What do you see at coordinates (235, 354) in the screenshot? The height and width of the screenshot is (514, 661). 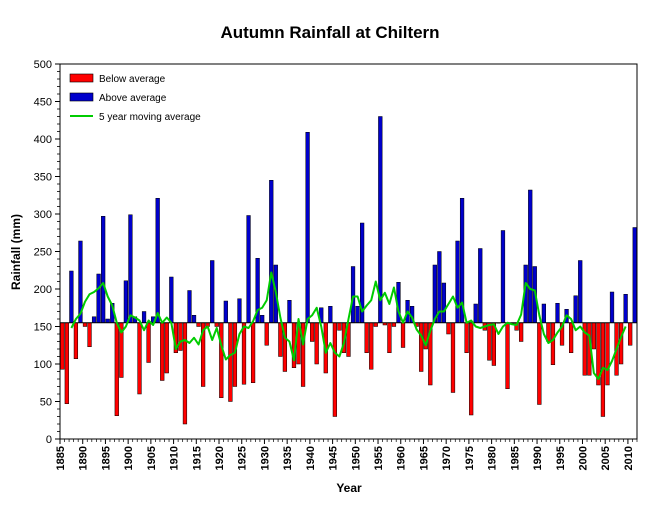 I see `bar-1923` at bounding box center [235, 354].